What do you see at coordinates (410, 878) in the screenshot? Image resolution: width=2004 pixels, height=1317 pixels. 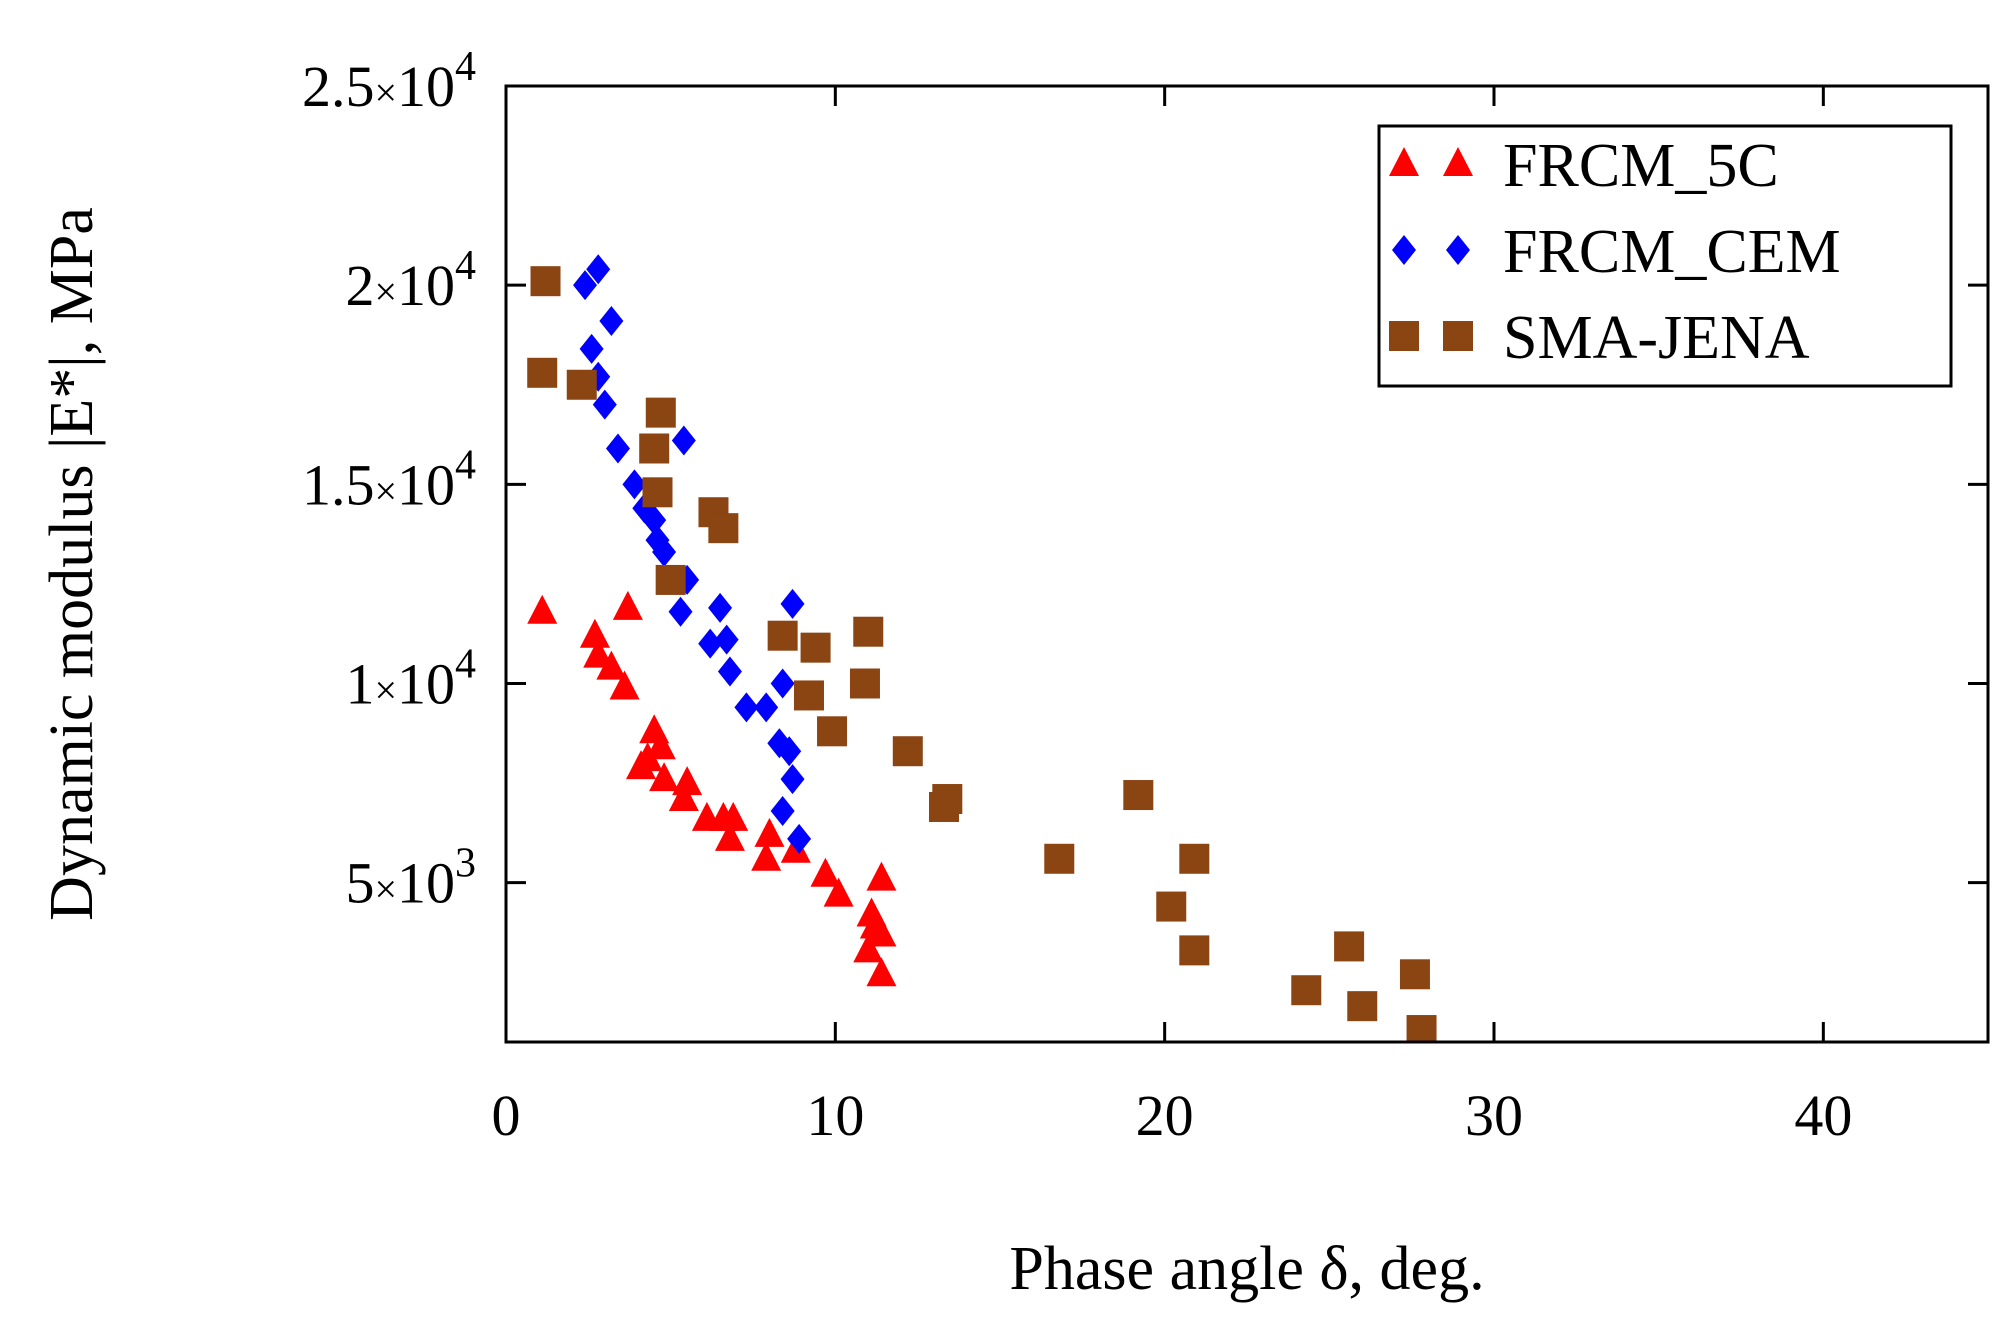 I see `y-tick-label: 5×10³` at bounding box center [410, 878].